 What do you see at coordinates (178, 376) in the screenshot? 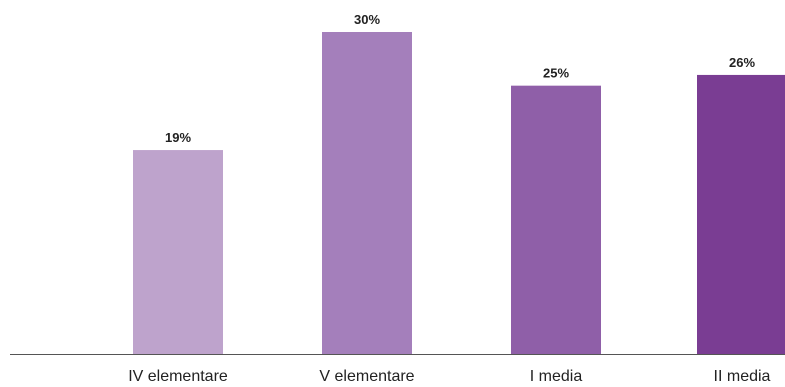
I see `x-tick-label-0: IV elementare` at bounding box center [178, 376].